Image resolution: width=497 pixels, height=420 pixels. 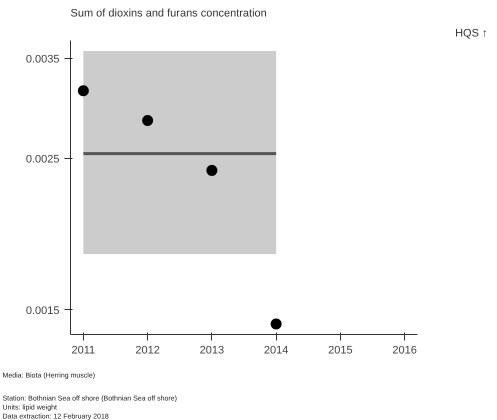 I want to click on x-tick-label: 2012, so click(x=147, y=350).